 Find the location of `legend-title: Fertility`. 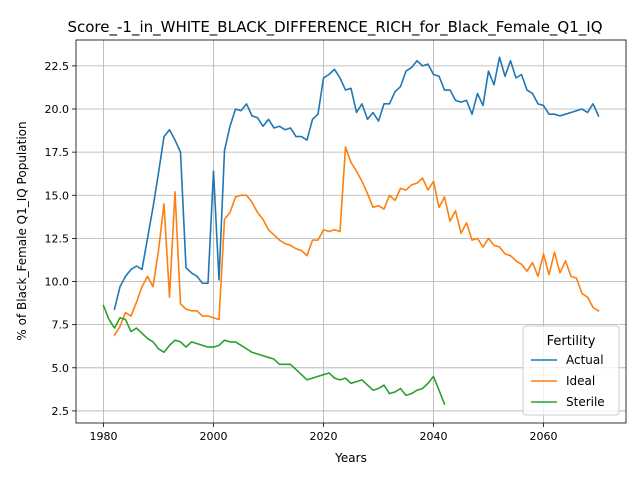

legend-title: Fertility is located at coordinates (571, 341).